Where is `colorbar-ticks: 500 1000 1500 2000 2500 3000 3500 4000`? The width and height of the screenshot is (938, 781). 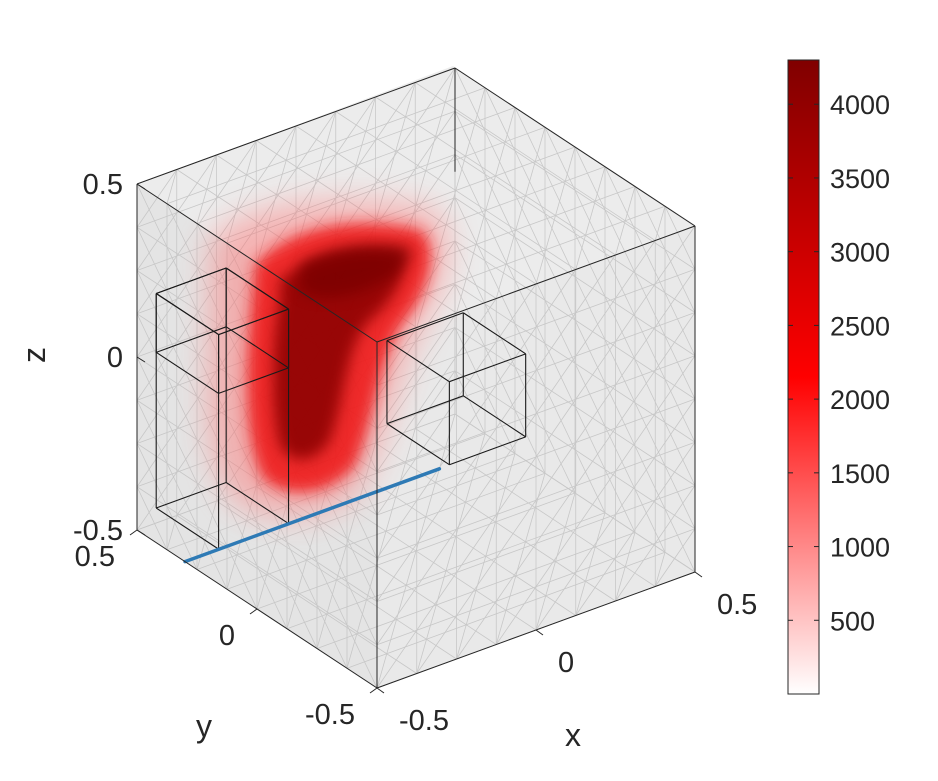
colorbar-ticks: 500 1000 1500 2000 2500 3000 3500 4000 is located at coordinates (839, 363).